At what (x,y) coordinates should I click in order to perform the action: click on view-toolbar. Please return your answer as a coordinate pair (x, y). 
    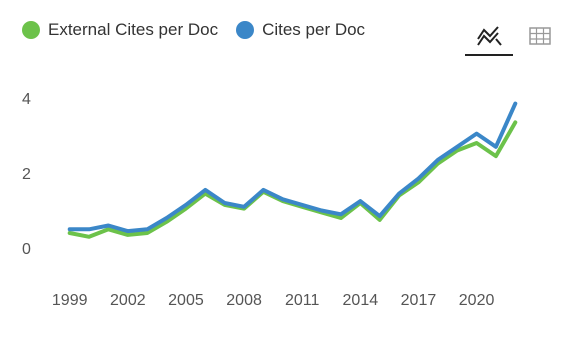
    Looking at the image, I should click on (510, 37).